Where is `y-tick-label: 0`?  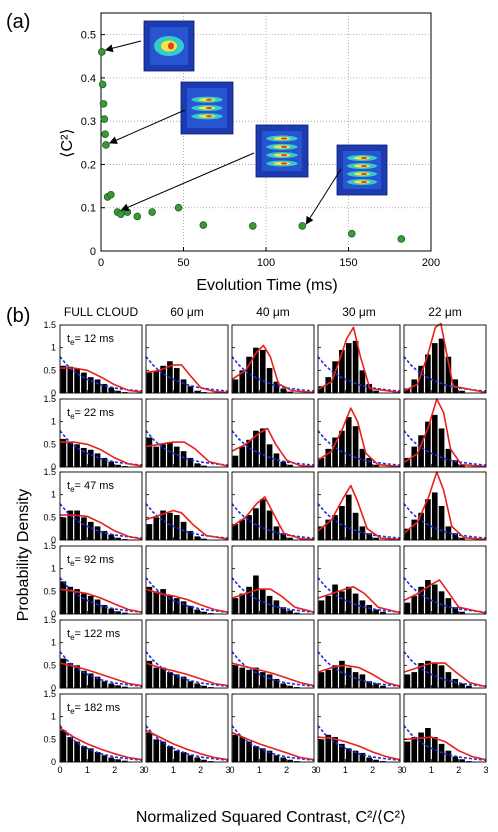
y-tick-label: 0 is located at coordinates (53, 467).